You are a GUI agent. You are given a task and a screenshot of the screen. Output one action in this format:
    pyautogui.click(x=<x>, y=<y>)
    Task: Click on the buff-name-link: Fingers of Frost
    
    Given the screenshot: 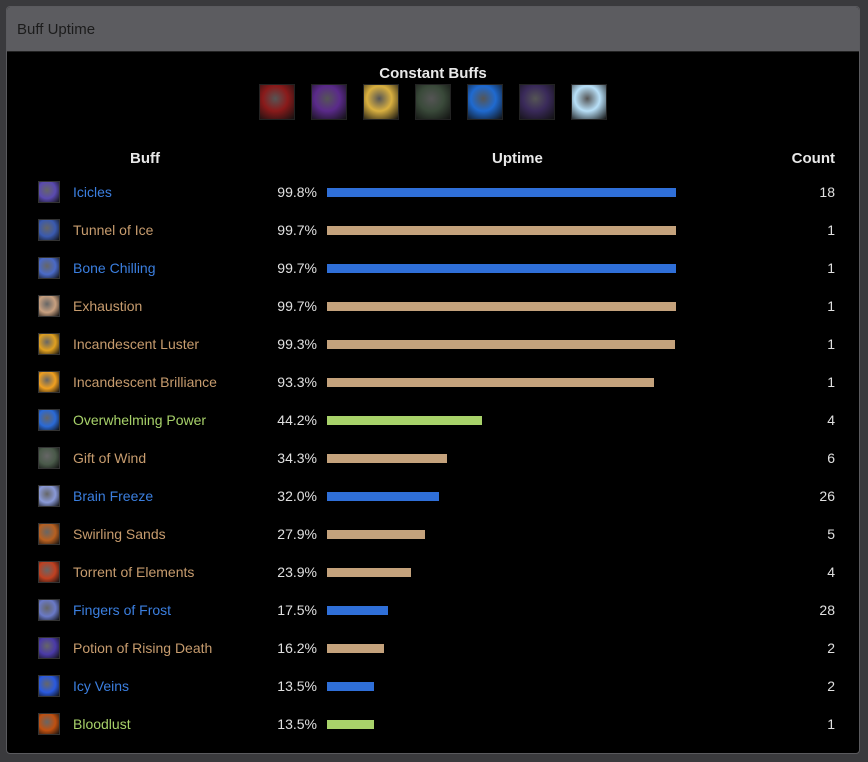 What is the action you would take?
    pyautogui.click(x=122, y=610)
    